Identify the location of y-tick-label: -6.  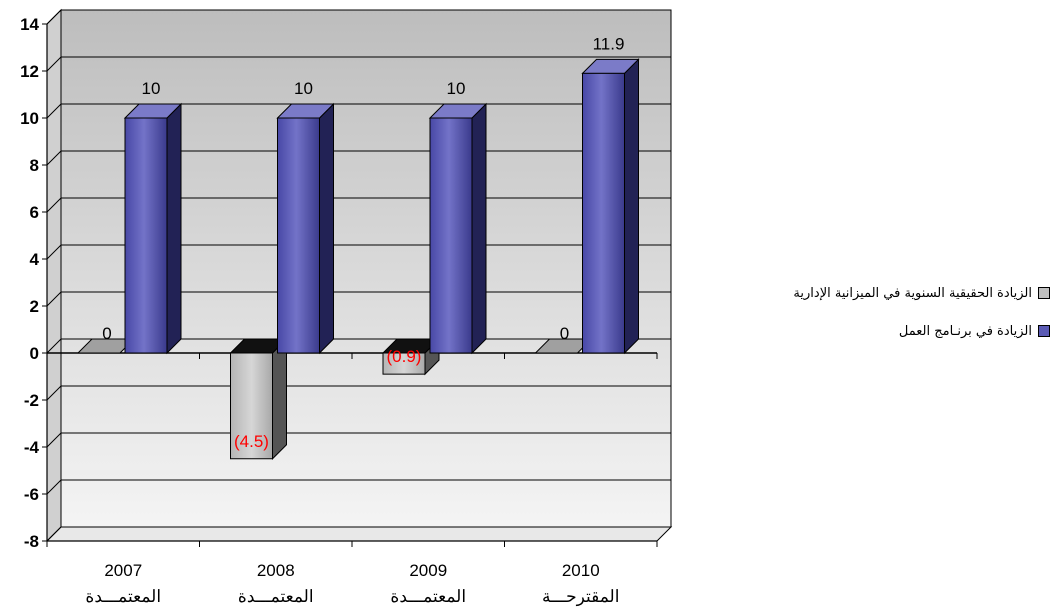
(31, 494).